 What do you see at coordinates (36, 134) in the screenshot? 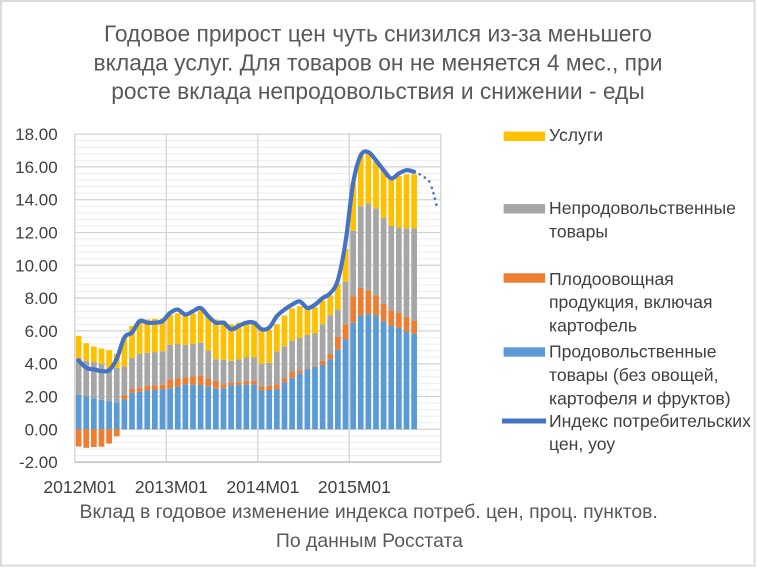
I see `svg-text: 18.00` at bounding box center [36, 134].